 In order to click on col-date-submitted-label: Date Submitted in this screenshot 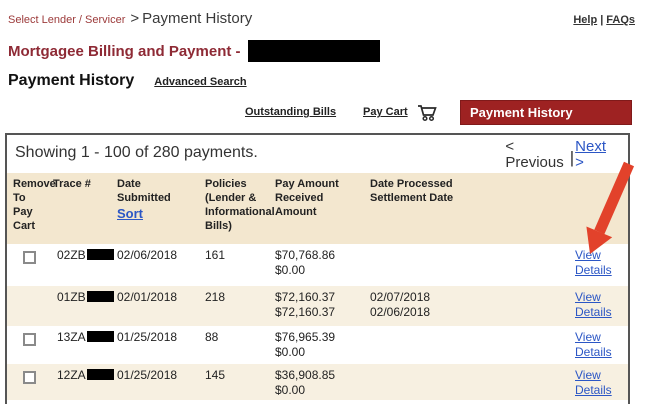, I will do `click(144, 191)`.